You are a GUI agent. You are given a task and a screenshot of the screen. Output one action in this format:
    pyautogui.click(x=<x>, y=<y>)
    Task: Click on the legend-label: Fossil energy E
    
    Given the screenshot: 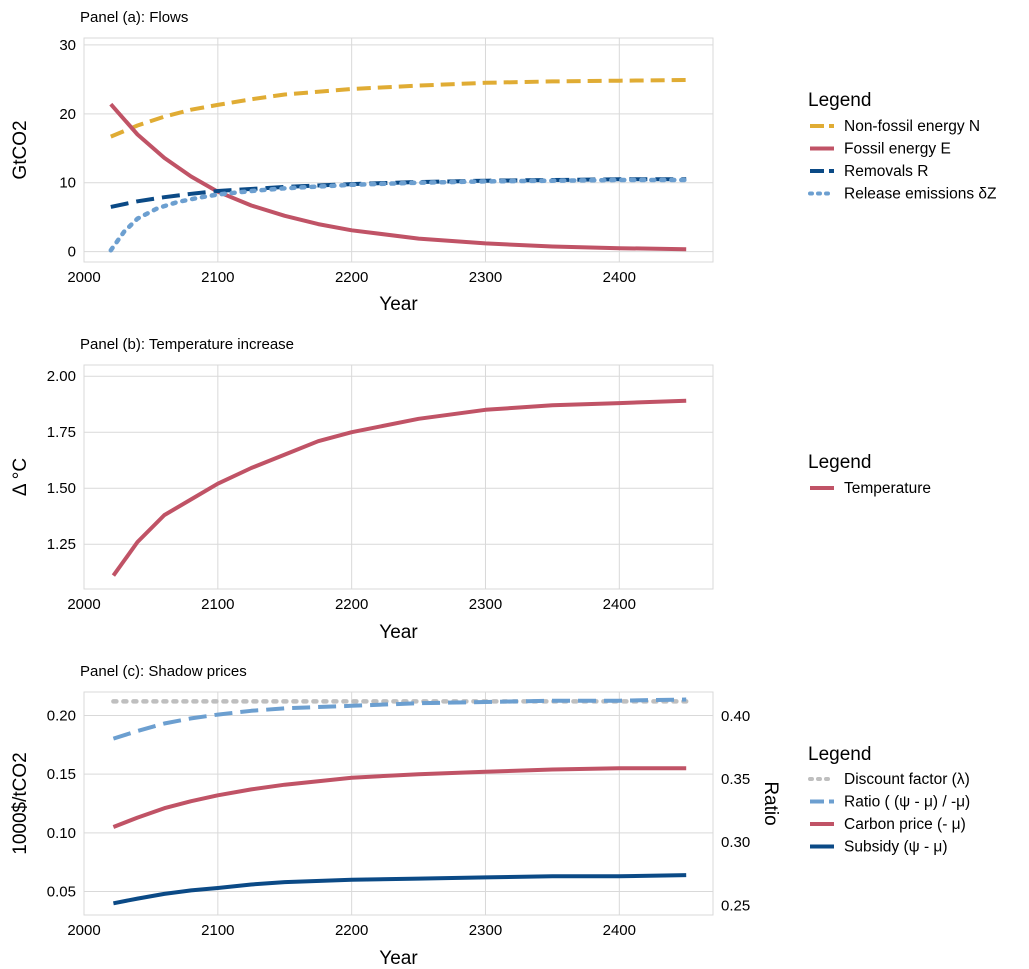 What is the action you would take?
    pyautogui.click(x=897, y=149)
    